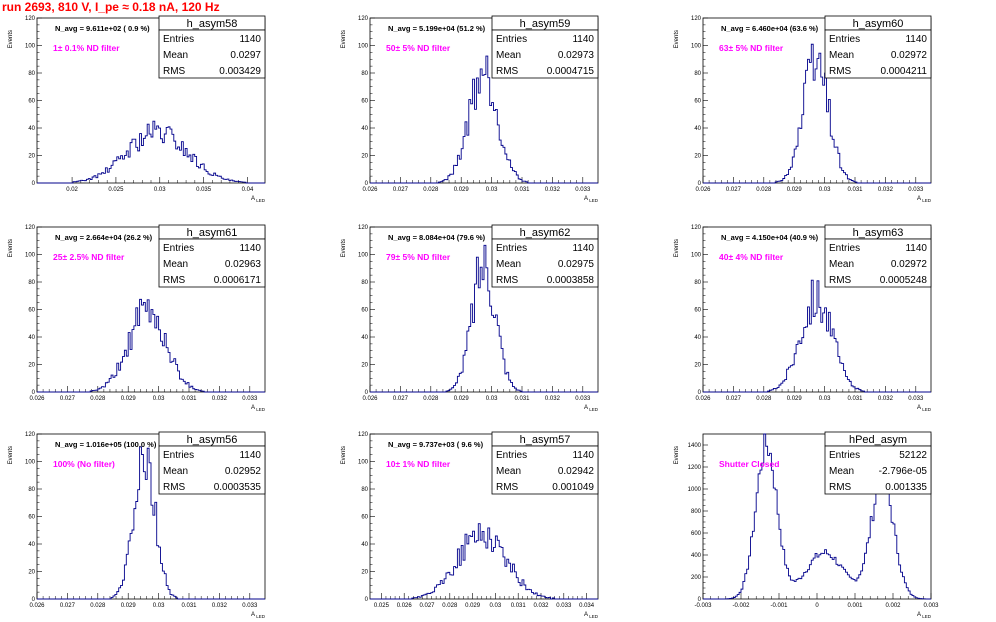 The image size is (996, 622). Describe the element at coordinates (238, 487) in the screenshot. I see `stats-value: 0.0003535` at that location.